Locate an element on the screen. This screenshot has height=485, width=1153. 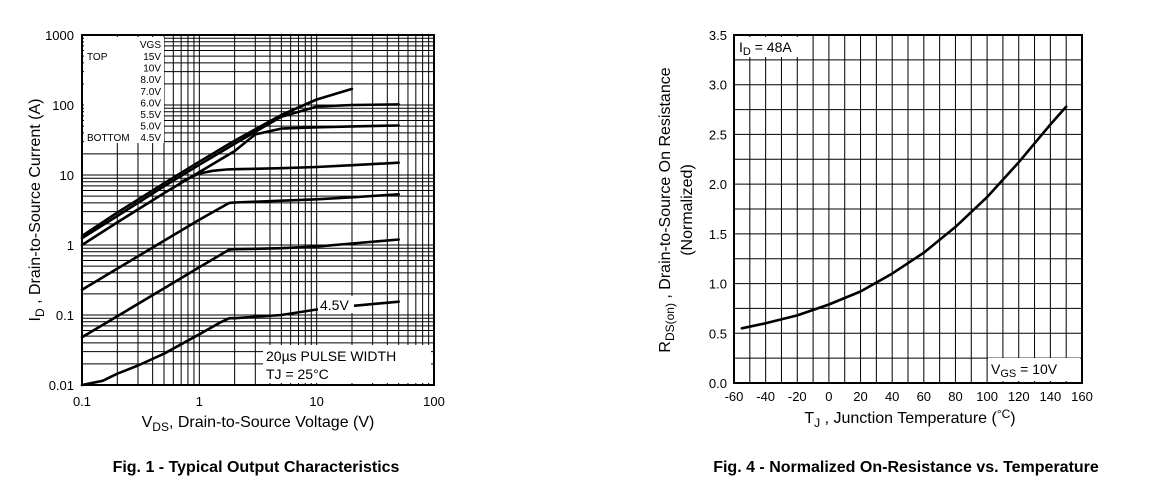
y-tick-label: 2.5 is located at coordinates (718, 134).